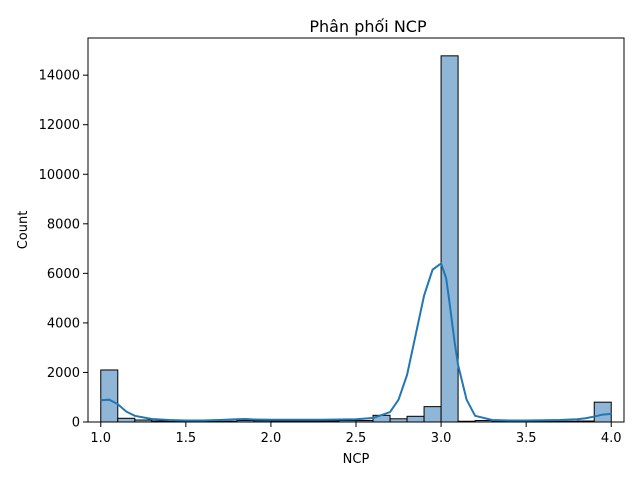 This screenshot has height=480, width=640. What do you see at coordinates (356, 438) in the screenshot?
I see `x-tick-label: 2.5` at bounding box center [356, 438].